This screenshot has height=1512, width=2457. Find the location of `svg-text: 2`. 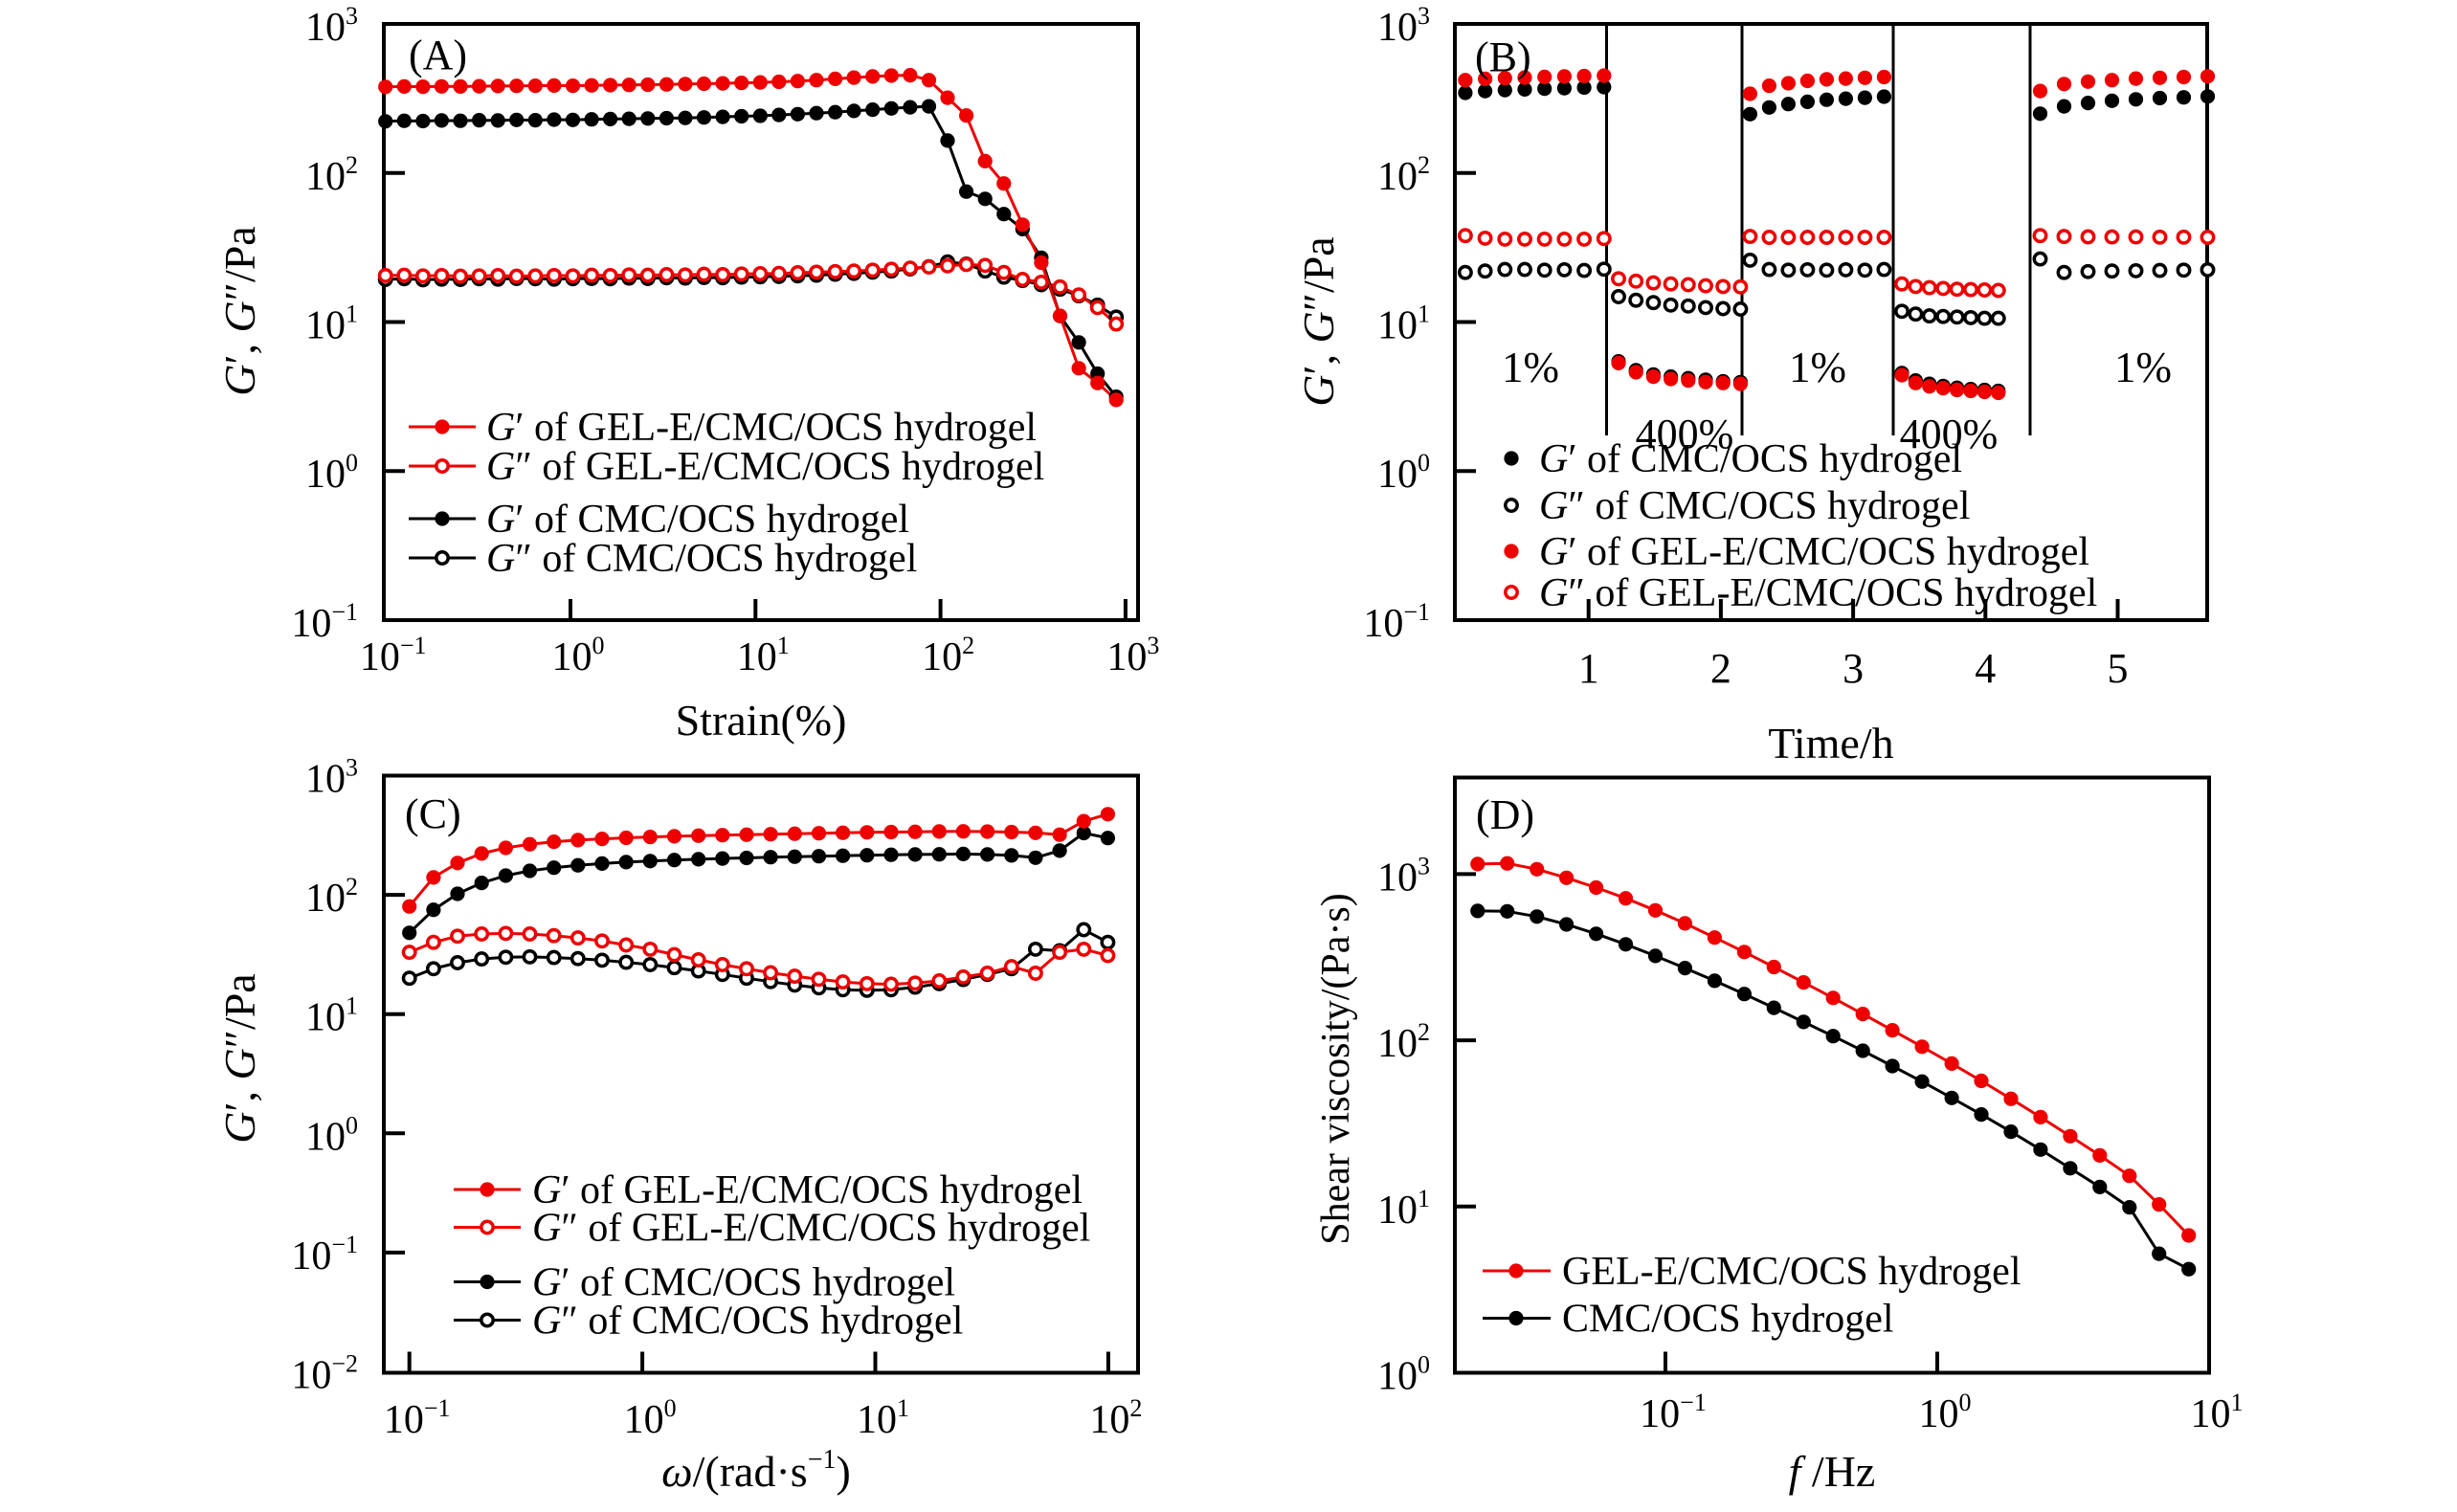

svg-text: 2 is located at coordinates (1720, 668).